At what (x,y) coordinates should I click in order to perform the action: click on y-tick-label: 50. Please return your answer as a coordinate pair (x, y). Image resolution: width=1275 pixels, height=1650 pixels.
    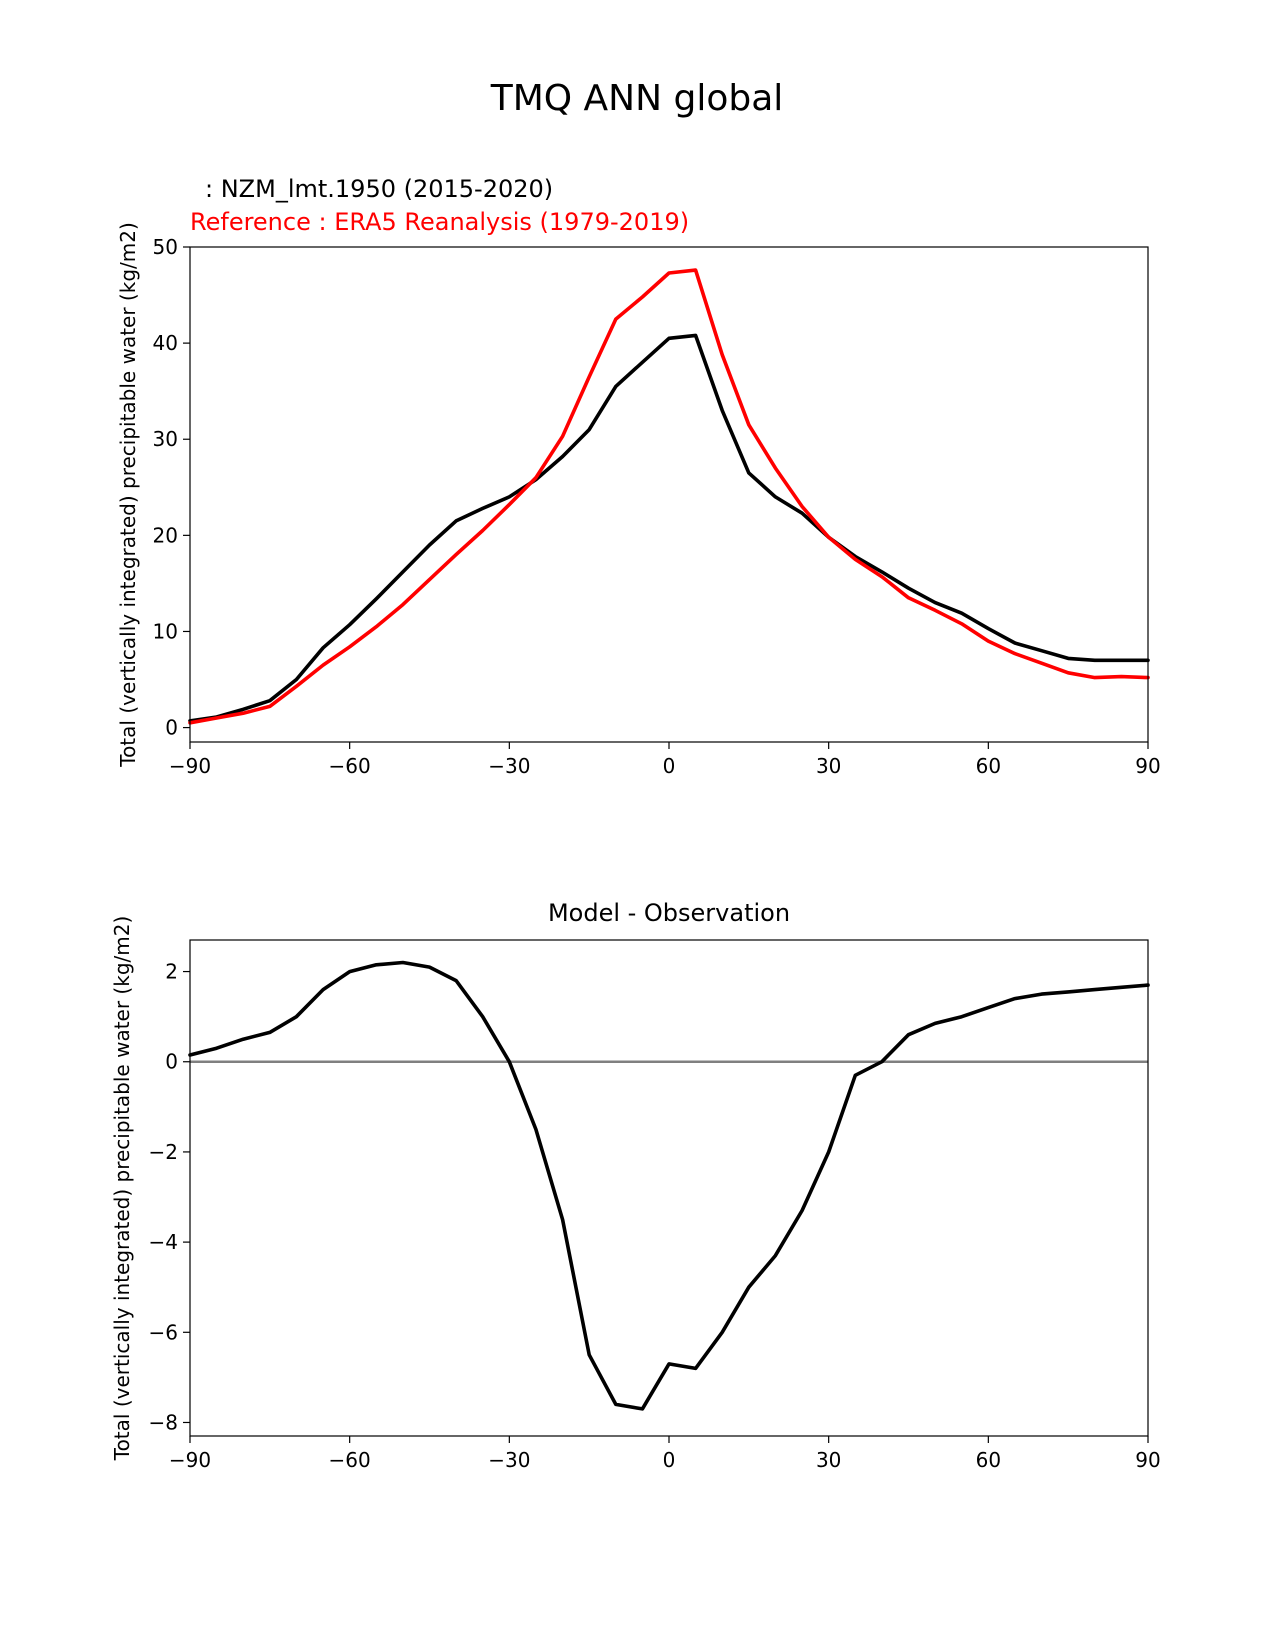
    Looking at the image, I should click on (165, 247).